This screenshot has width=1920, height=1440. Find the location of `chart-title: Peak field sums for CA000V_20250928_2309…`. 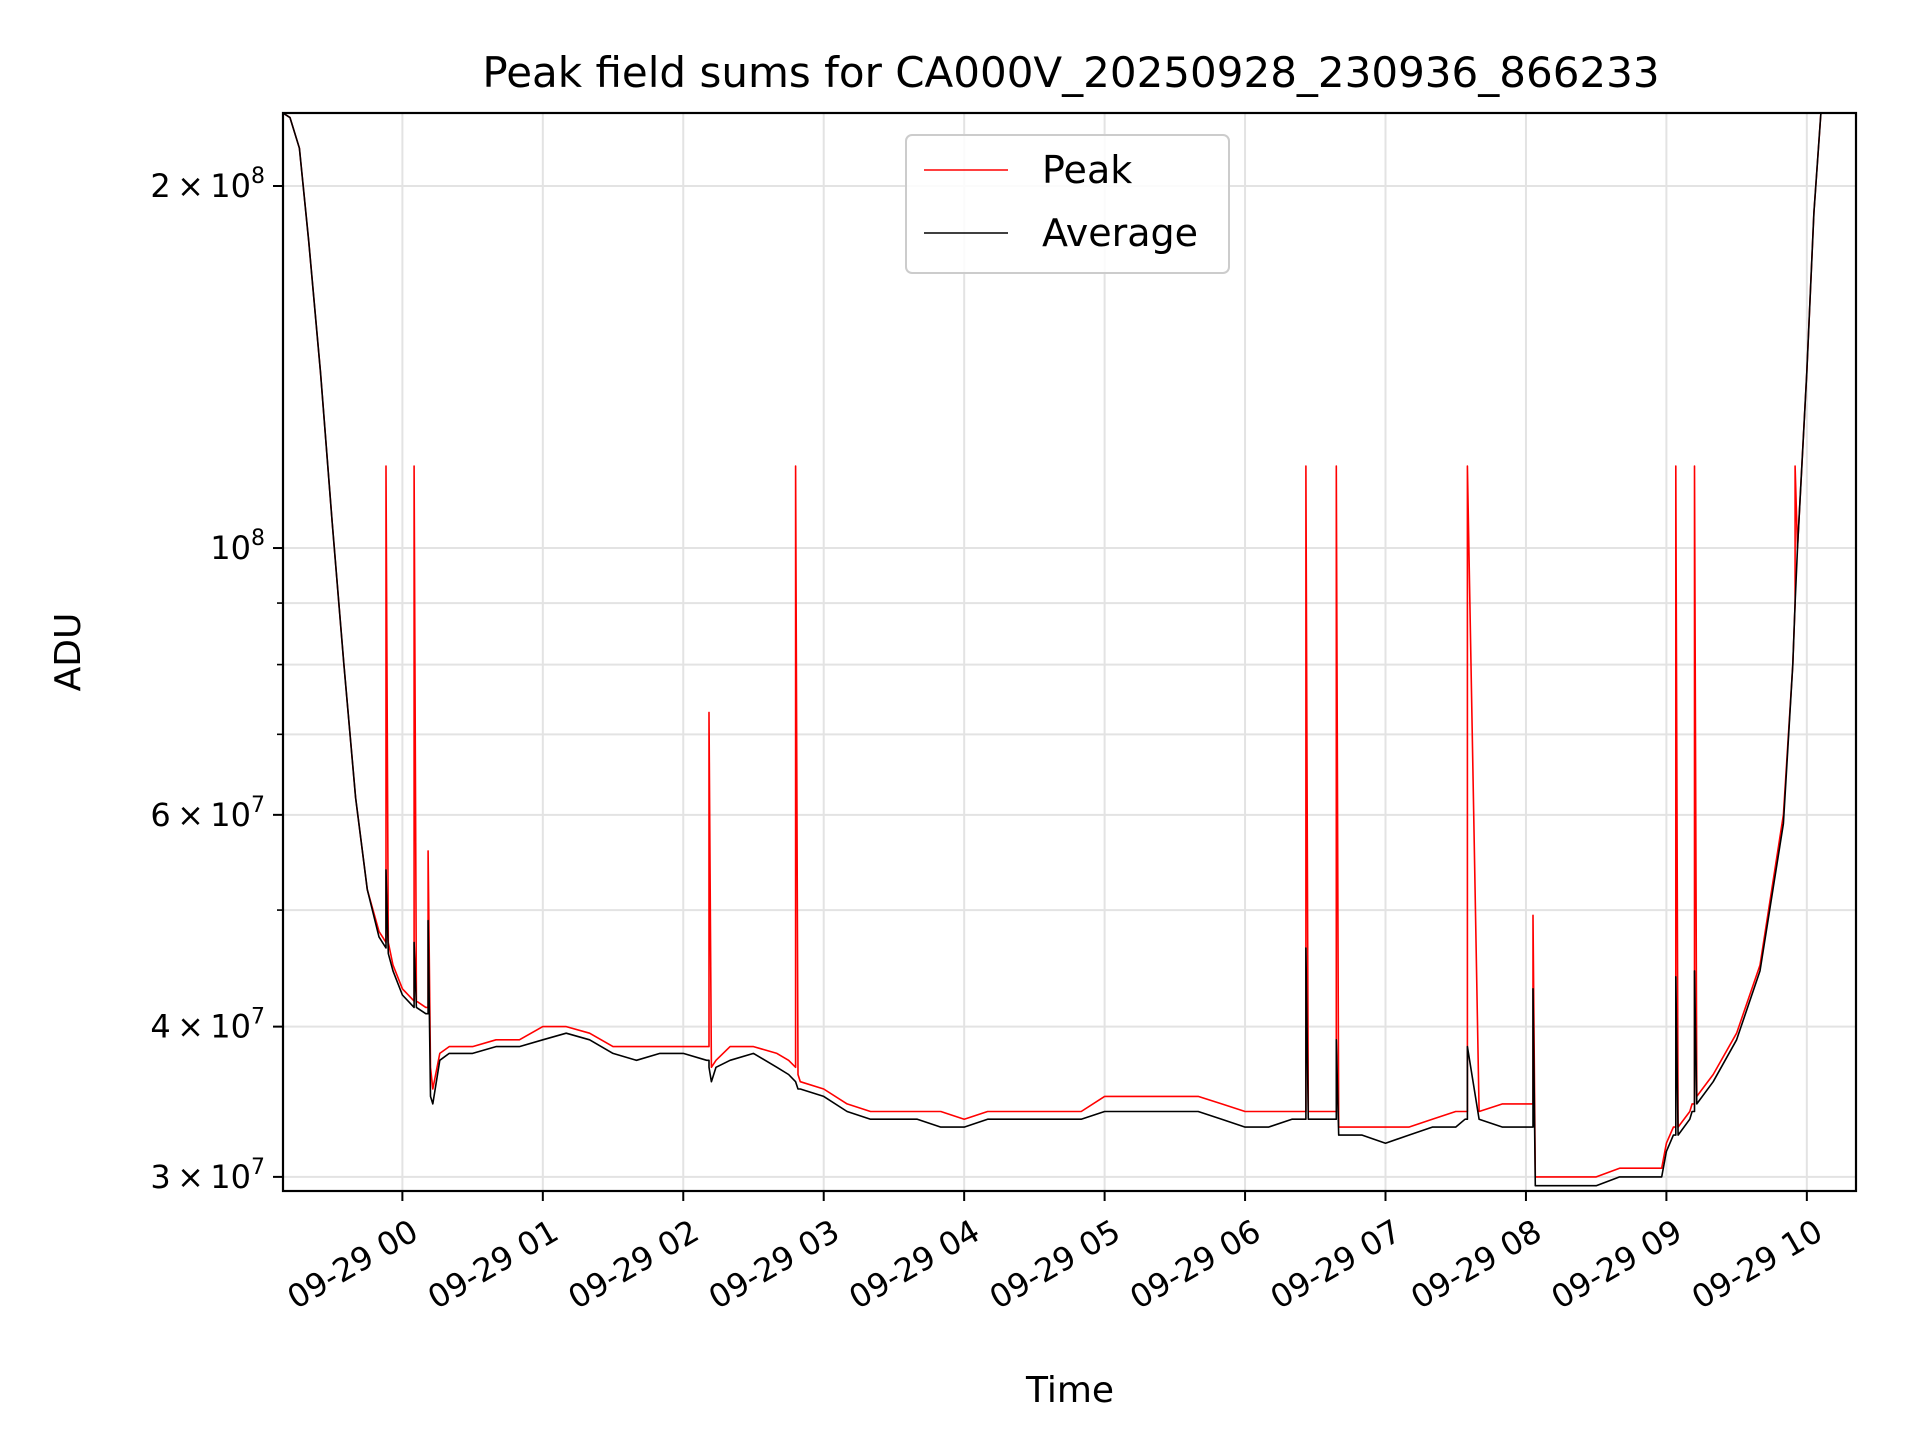

chart-title: Peak field sums for CA000V_20250928_2309… is located at coordinates (1070, 72).